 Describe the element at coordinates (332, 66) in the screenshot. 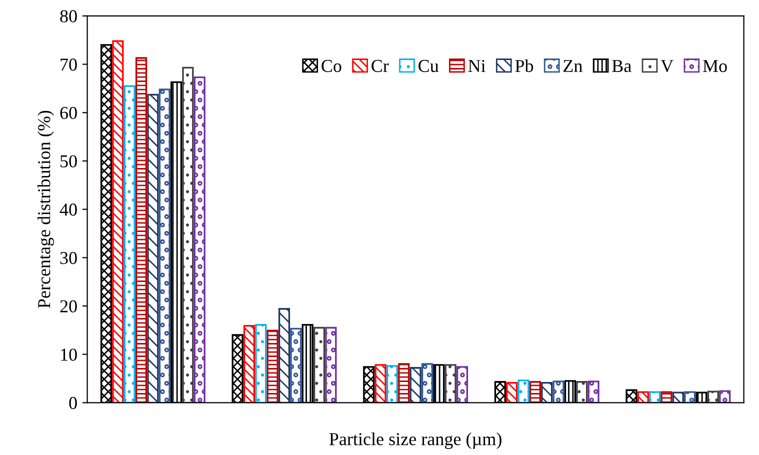

I see `legend-label: Co` at that location.